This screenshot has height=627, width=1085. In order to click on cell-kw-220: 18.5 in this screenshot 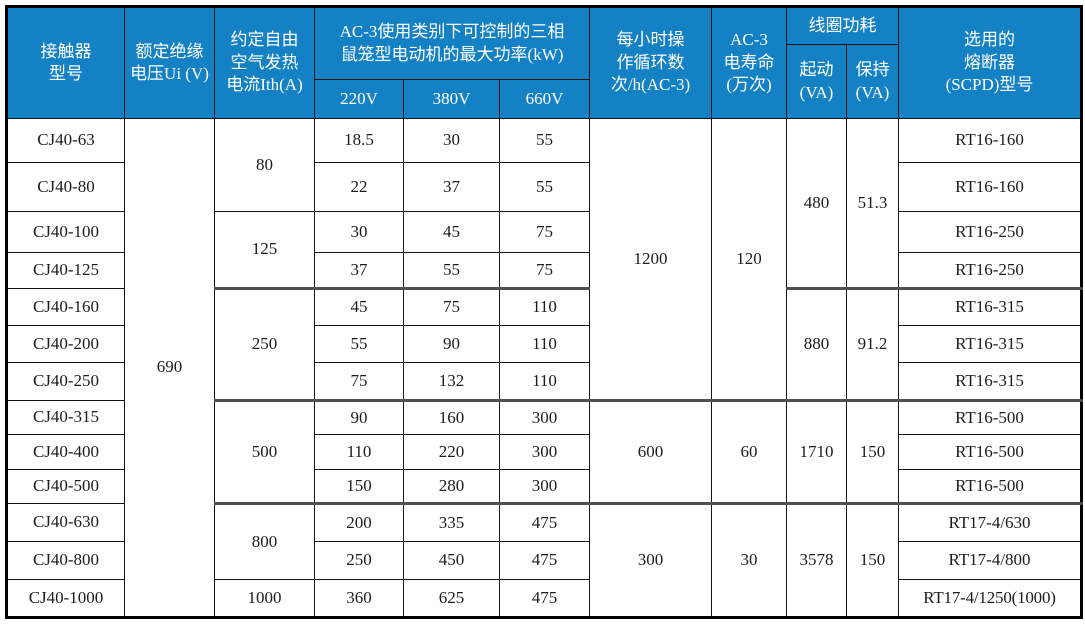, I will do `click(359, 140)`.